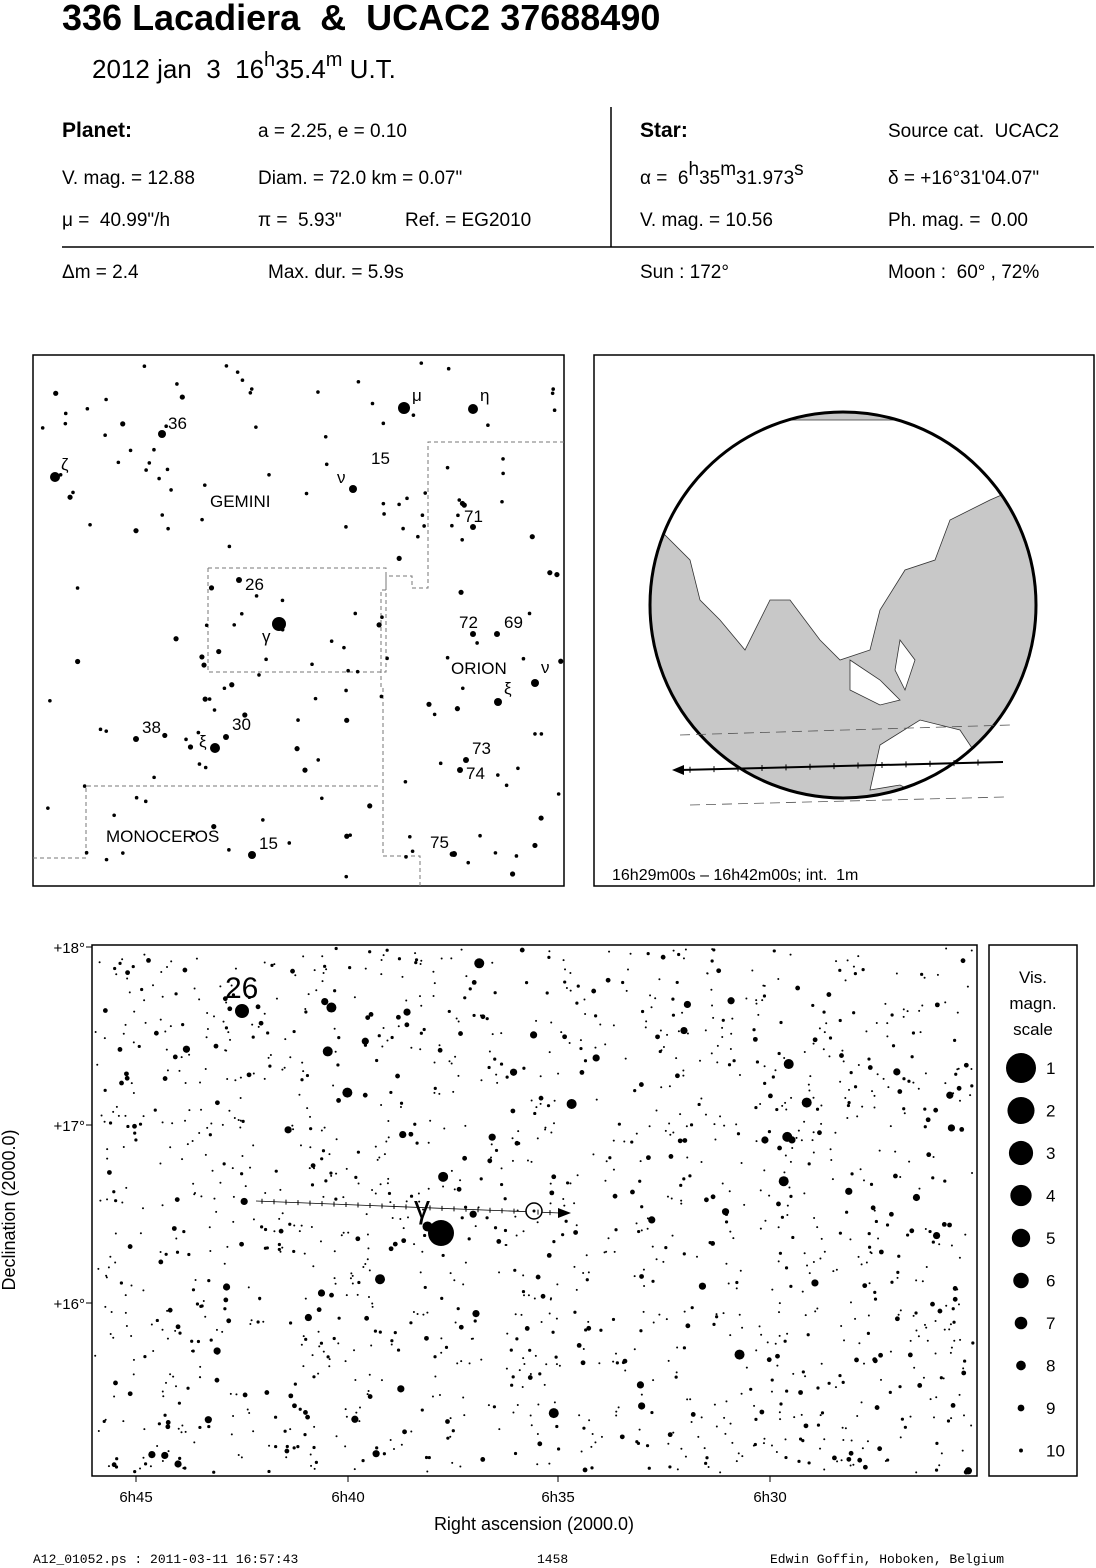 The image size is (1096, 1568). What do you see at coordinates (380, 458) in the screenshot?
I see `star-label: 15` at bounding box center [380, 458].